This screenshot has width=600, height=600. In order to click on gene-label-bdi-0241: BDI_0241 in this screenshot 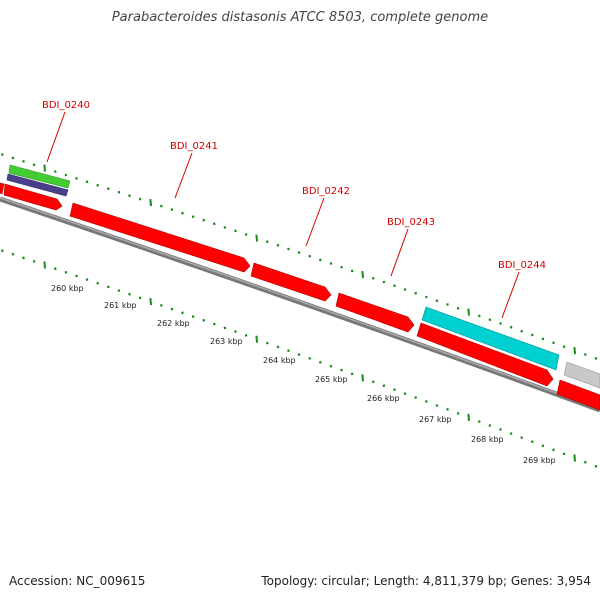, I will do `click(194, 146)`.